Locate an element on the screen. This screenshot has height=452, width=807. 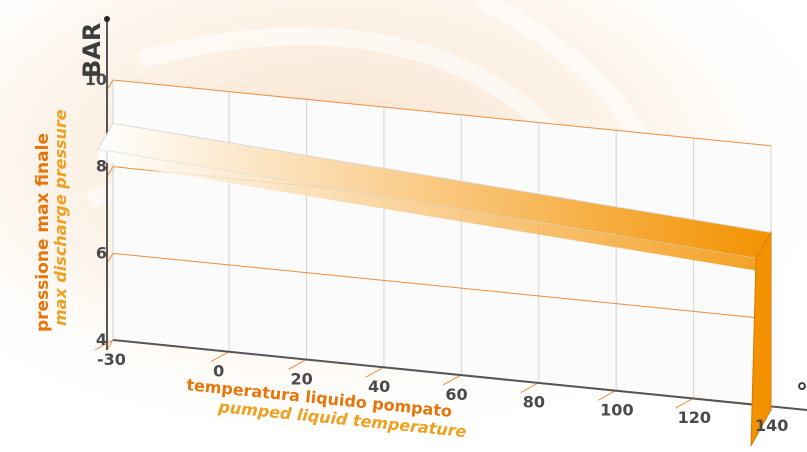
y-axis-label-en: max discharge pressure is located at coordinates (60, 217).